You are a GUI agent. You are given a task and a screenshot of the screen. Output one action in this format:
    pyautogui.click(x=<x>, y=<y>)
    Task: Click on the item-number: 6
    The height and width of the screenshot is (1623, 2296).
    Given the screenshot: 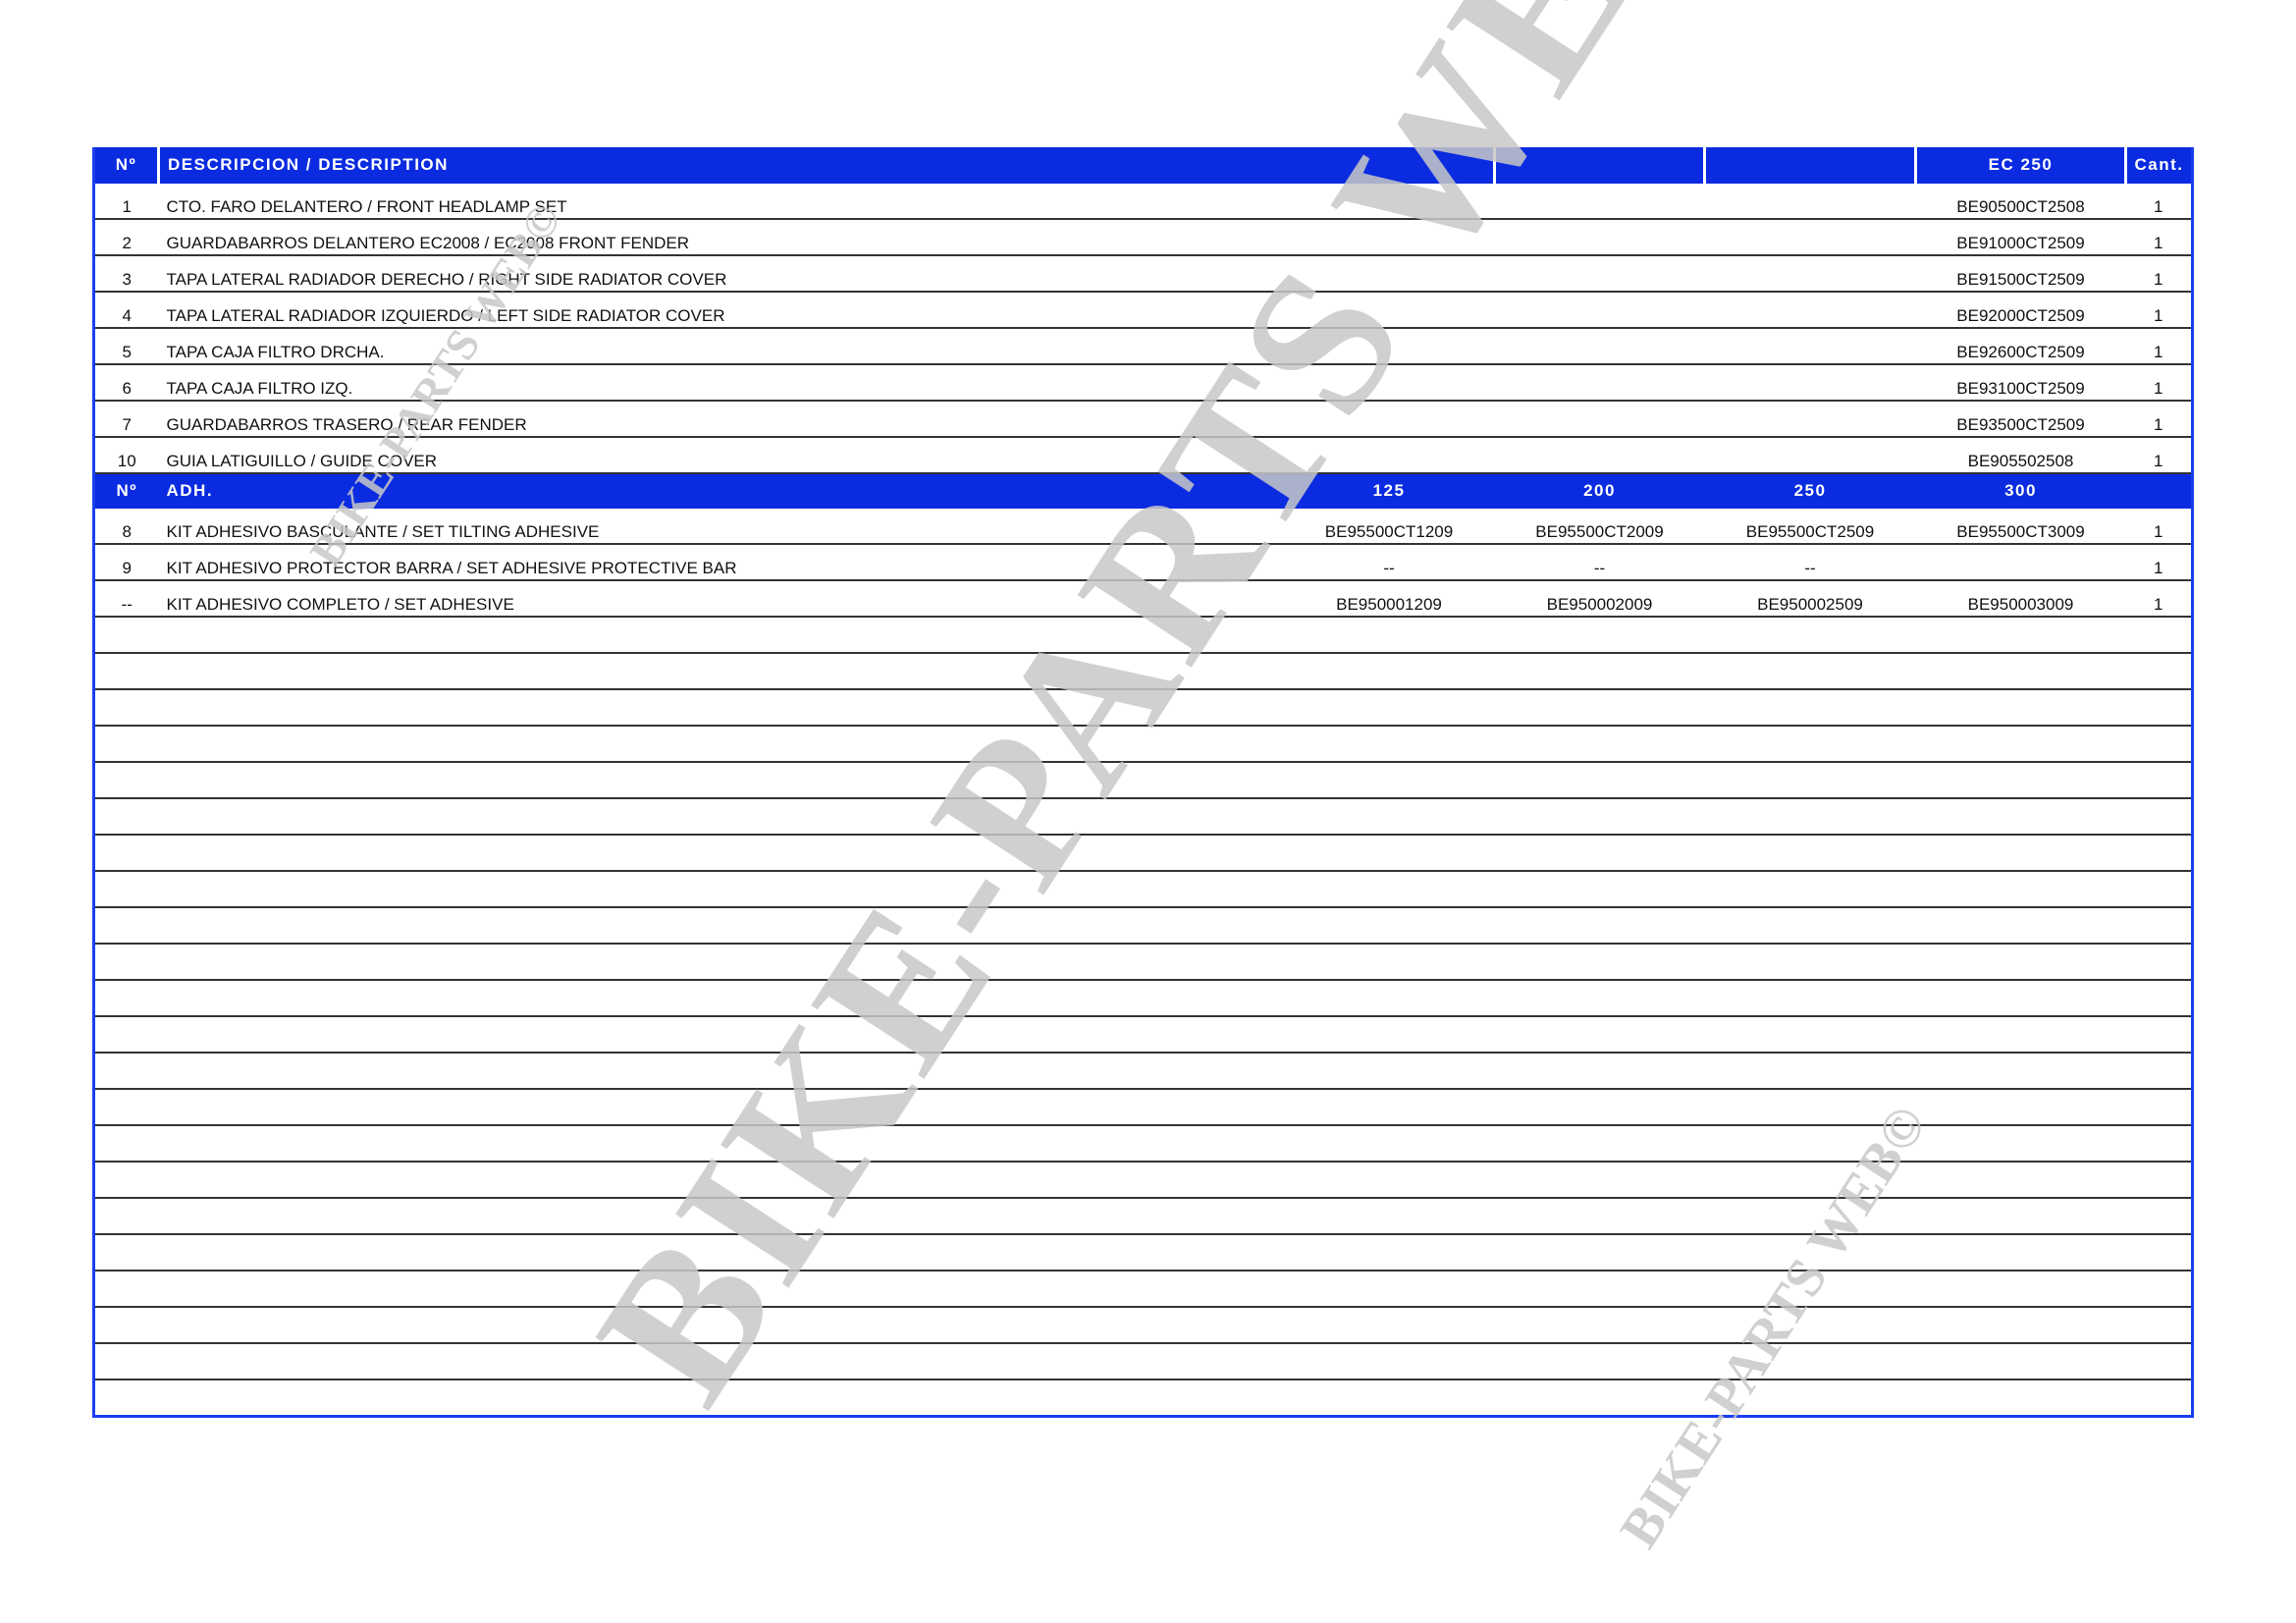 What is the action you would take?
    pyautogui.click(x=126, y=383)
    